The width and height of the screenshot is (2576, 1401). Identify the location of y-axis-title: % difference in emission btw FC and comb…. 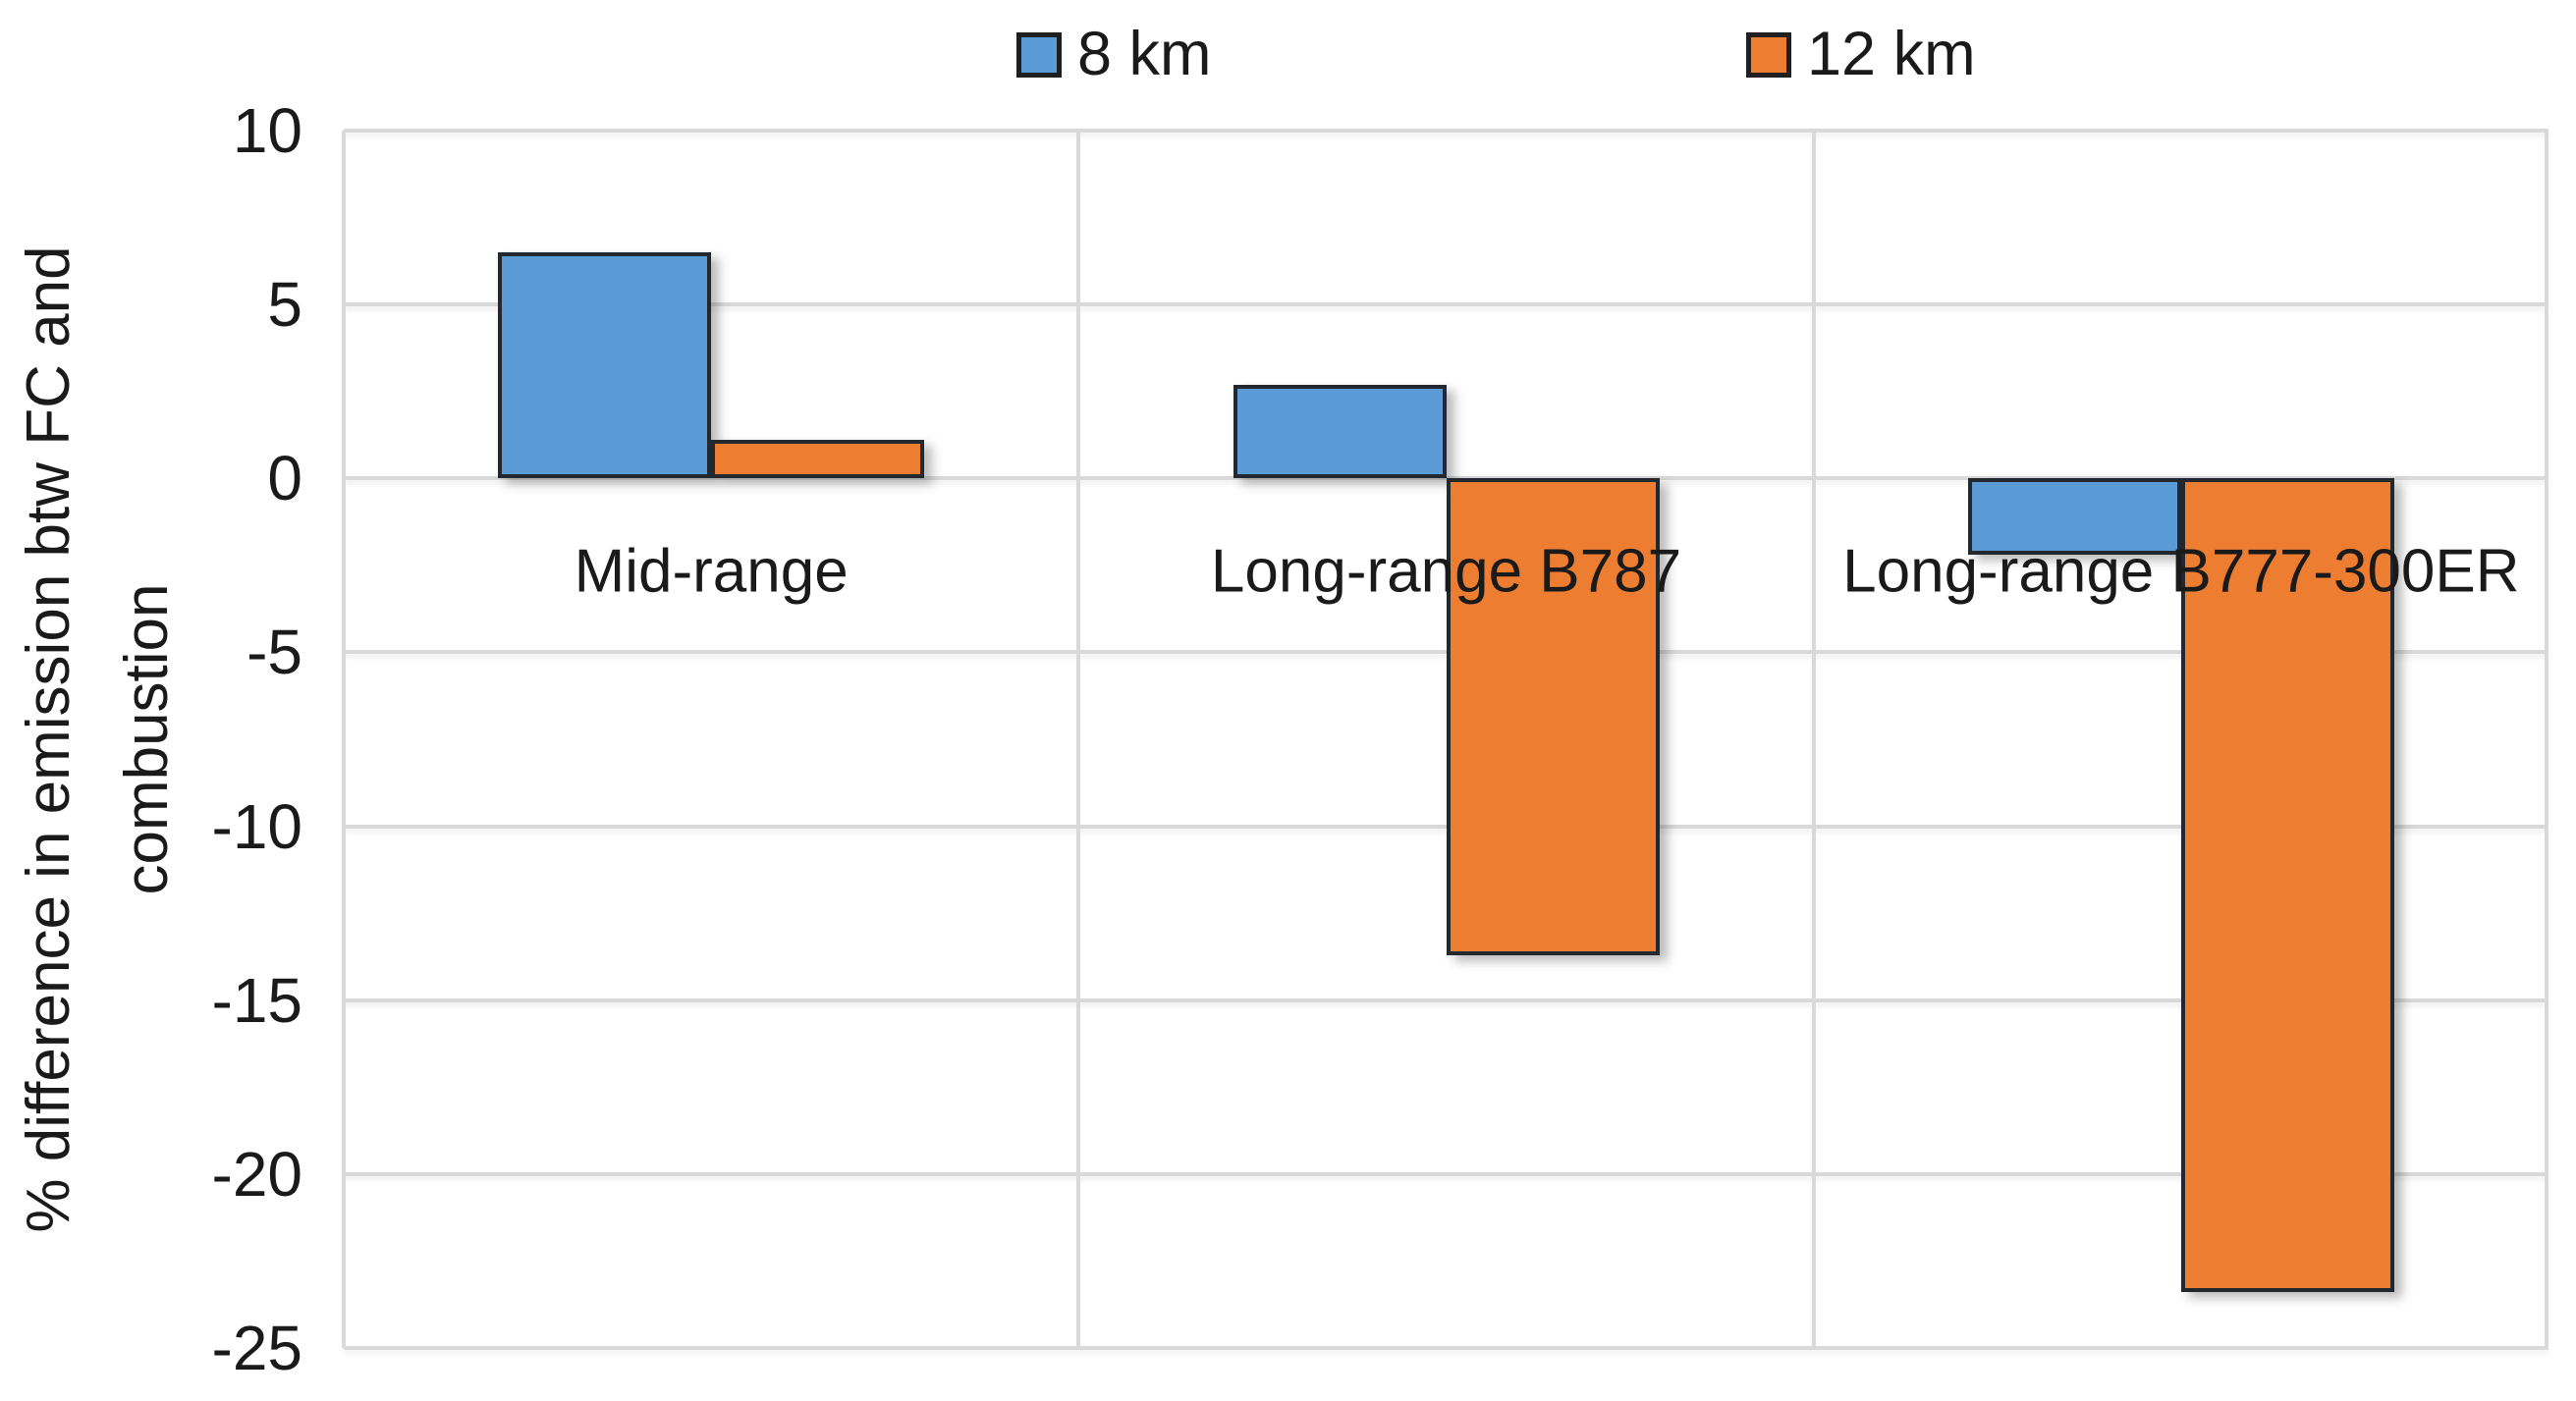
(98, 739).